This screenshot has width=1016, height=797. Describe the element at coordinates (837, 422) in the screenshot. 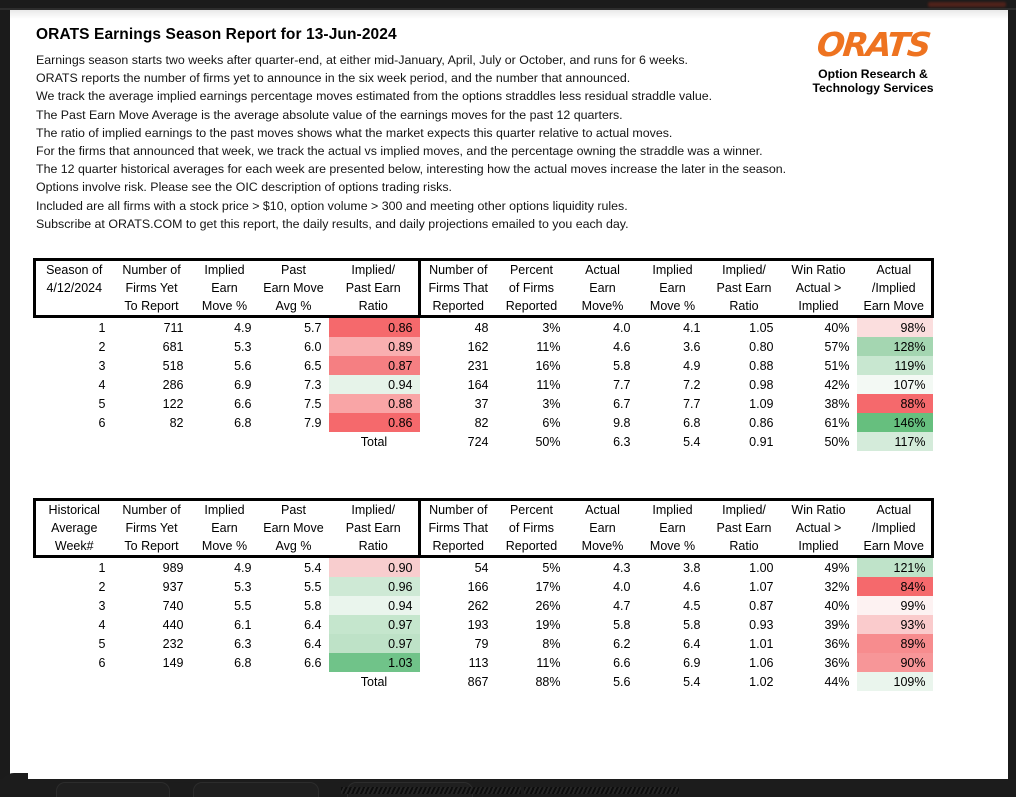

I see `cell: 61%` at that location.